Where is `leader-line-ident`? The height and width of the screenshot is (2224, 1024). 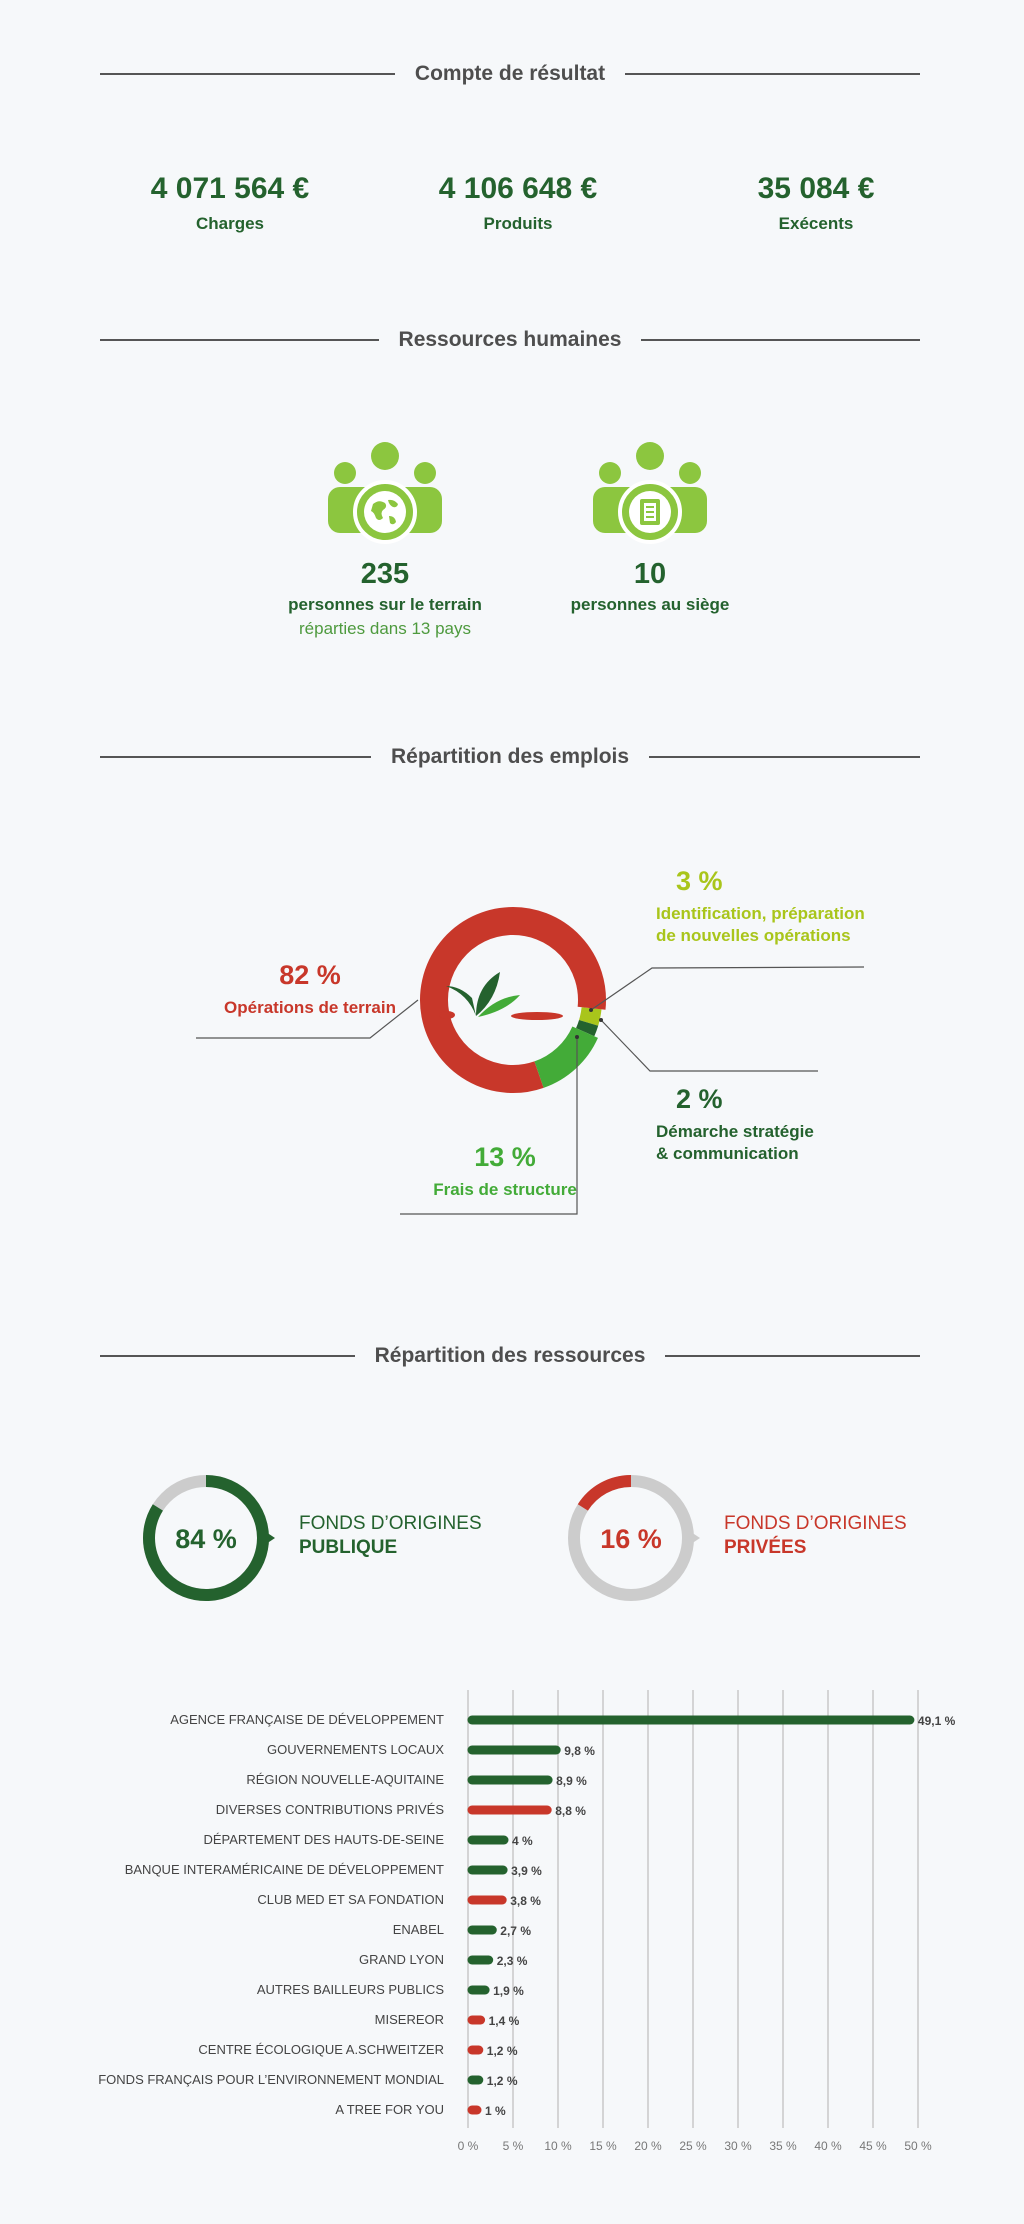
leader-line-ident is located at coordinates (727, 988).